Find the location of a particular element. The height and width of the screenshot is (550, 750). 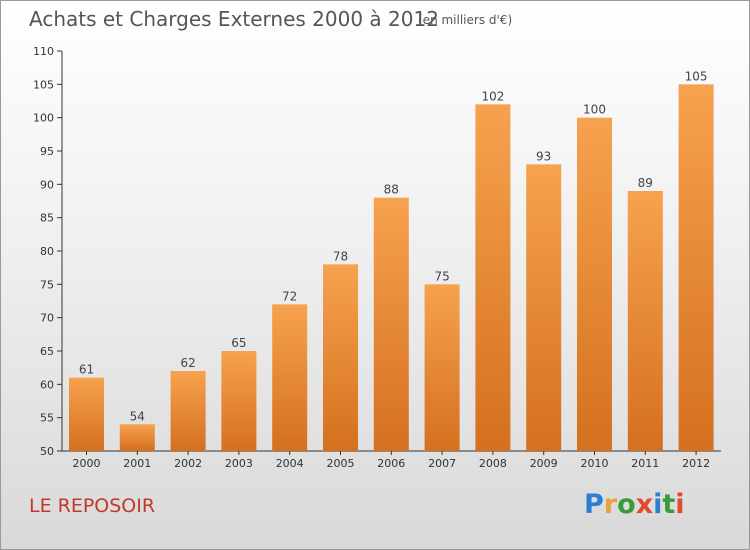

y-tick-label: 90 is located at coordinates (47, 184).